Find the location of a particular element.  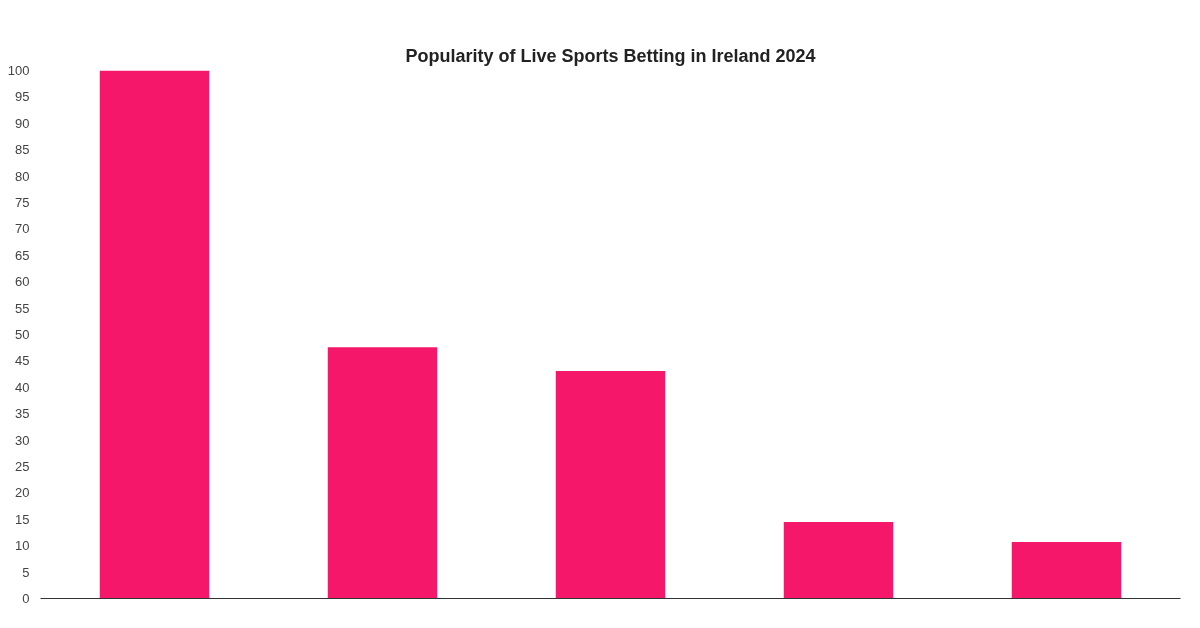

y-tick-label: 40 is located at coordinates (22, 387).